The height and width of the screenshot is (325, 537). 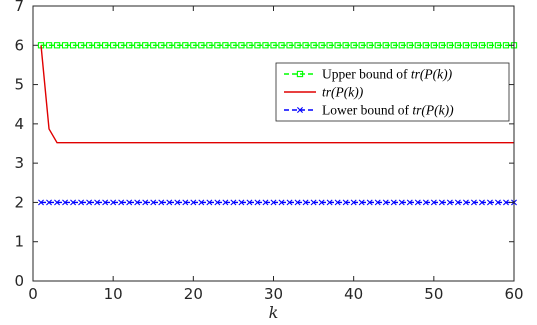 What do you see at coordinates (19, 281) in the screenshot?
I see `y-tick-label: 0` at bounding box center [19, 281].